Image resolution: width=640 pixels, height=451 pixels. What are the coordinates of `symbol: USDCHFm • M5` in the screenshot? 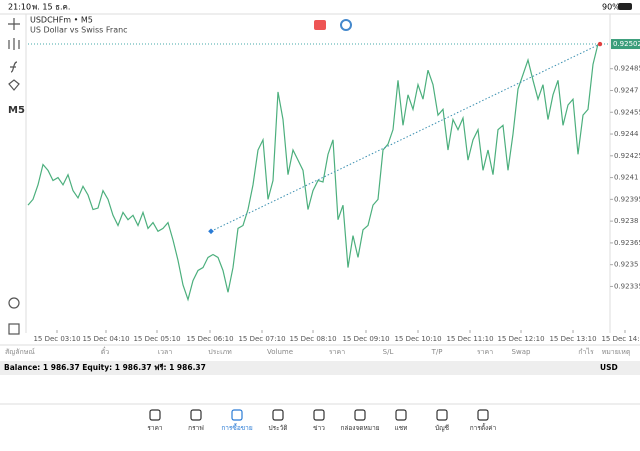 It's located at (61, 20).